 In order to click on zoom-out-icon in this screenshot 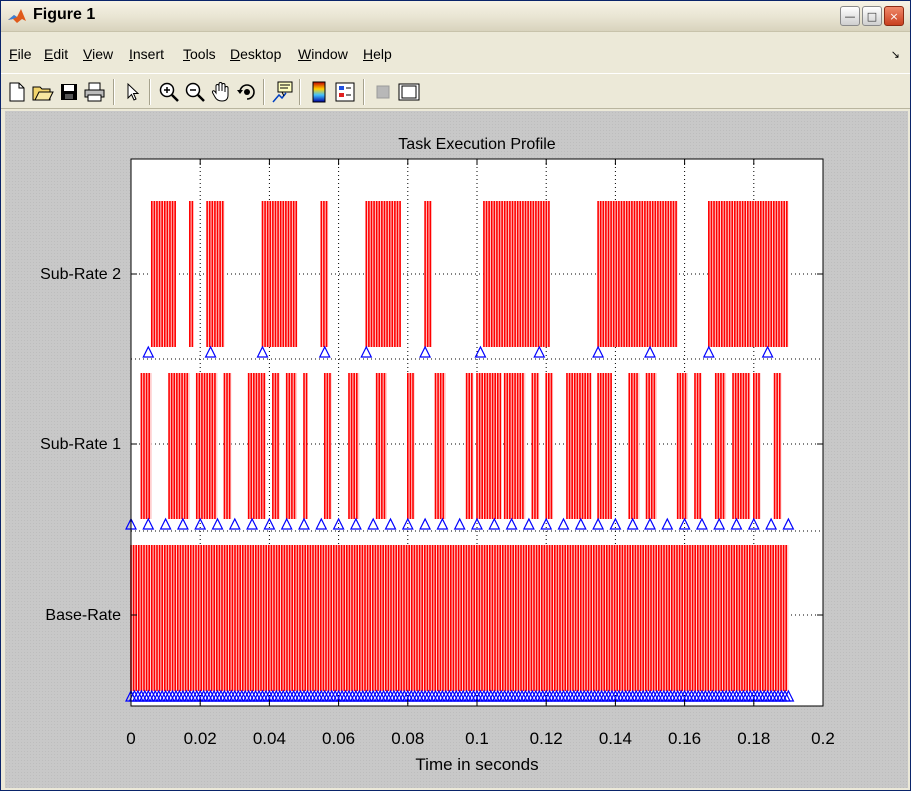, I will do `click(195, 92)`.